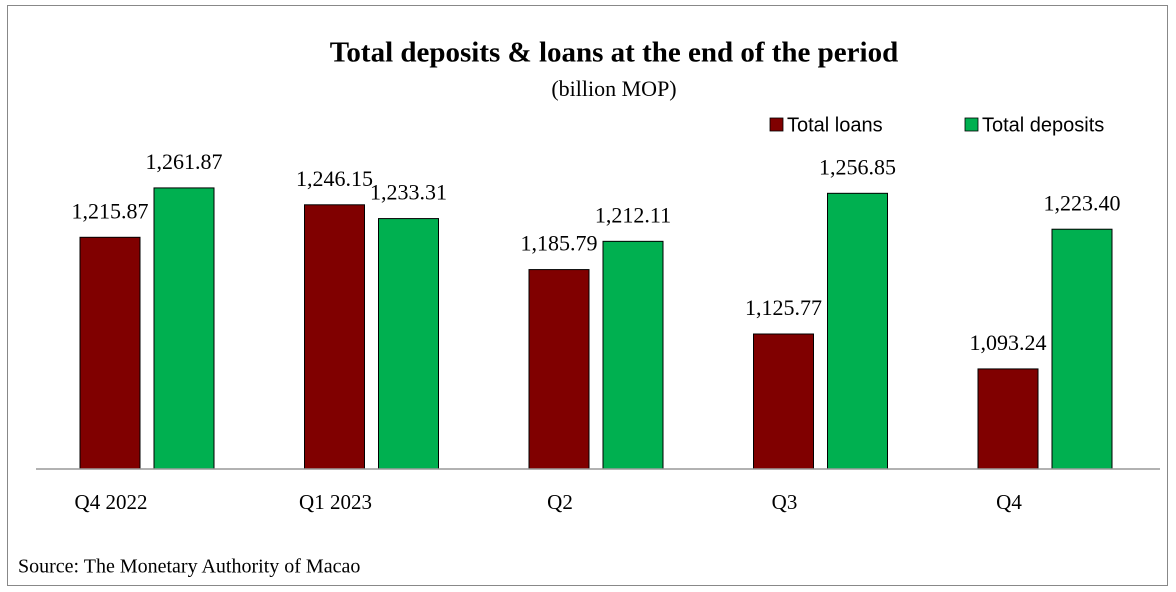  I want to click on data-label: 1,215.87, so click(110, 210).